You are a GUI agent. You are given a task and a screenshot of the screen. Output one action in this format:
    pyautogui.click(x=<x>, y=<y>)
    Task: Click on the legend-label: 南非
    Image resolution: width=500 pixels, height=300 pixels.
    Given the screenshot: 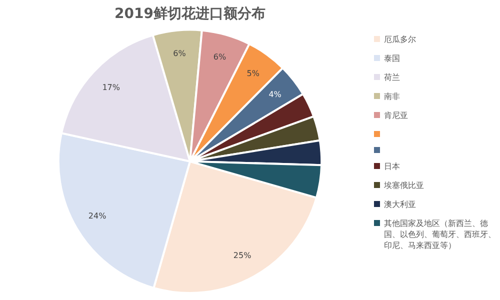 What is the action you would take?
    pyautogui.click(x=392, y=96)
    